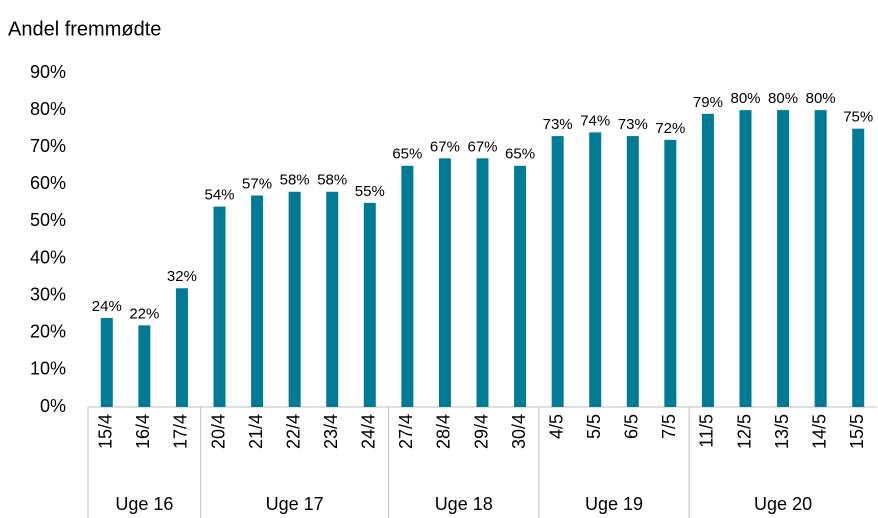  What do you see at coordinates (594, 426) in the screenshot?
I see `x-tick-label: 5/5` at bounding box center [594, 426].